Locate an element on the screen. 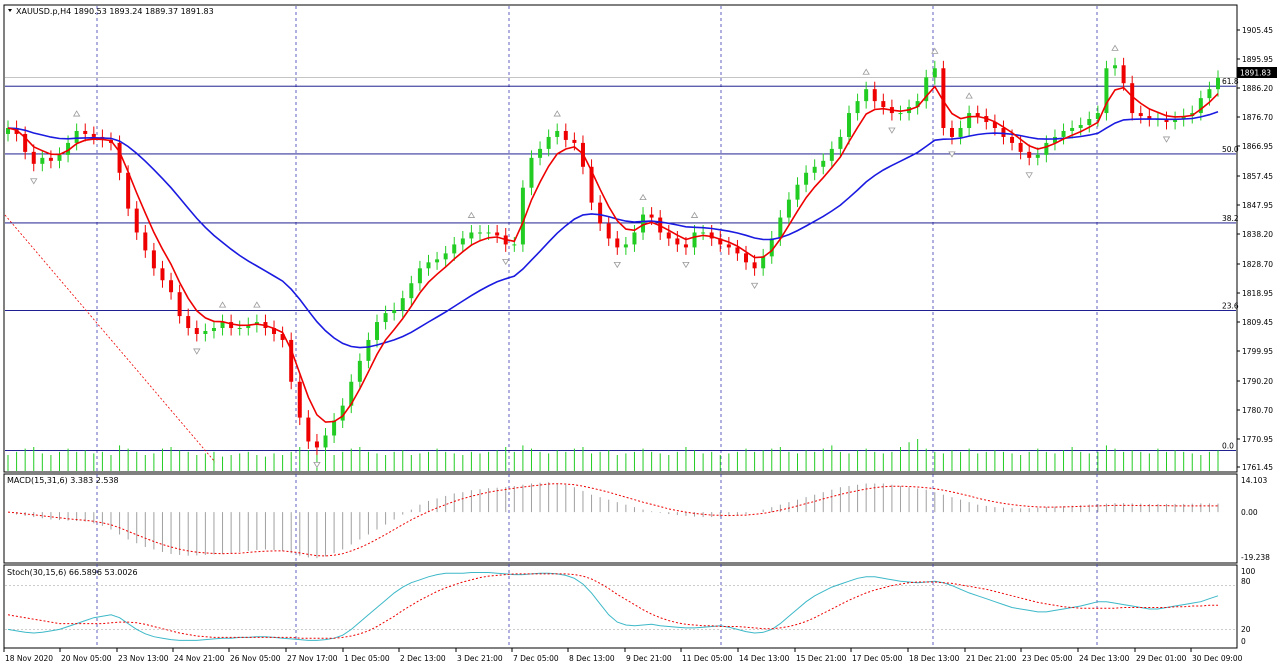 The image size is (1280, 667). dropdown-triangle-icon is located at coordinates (10, 10).